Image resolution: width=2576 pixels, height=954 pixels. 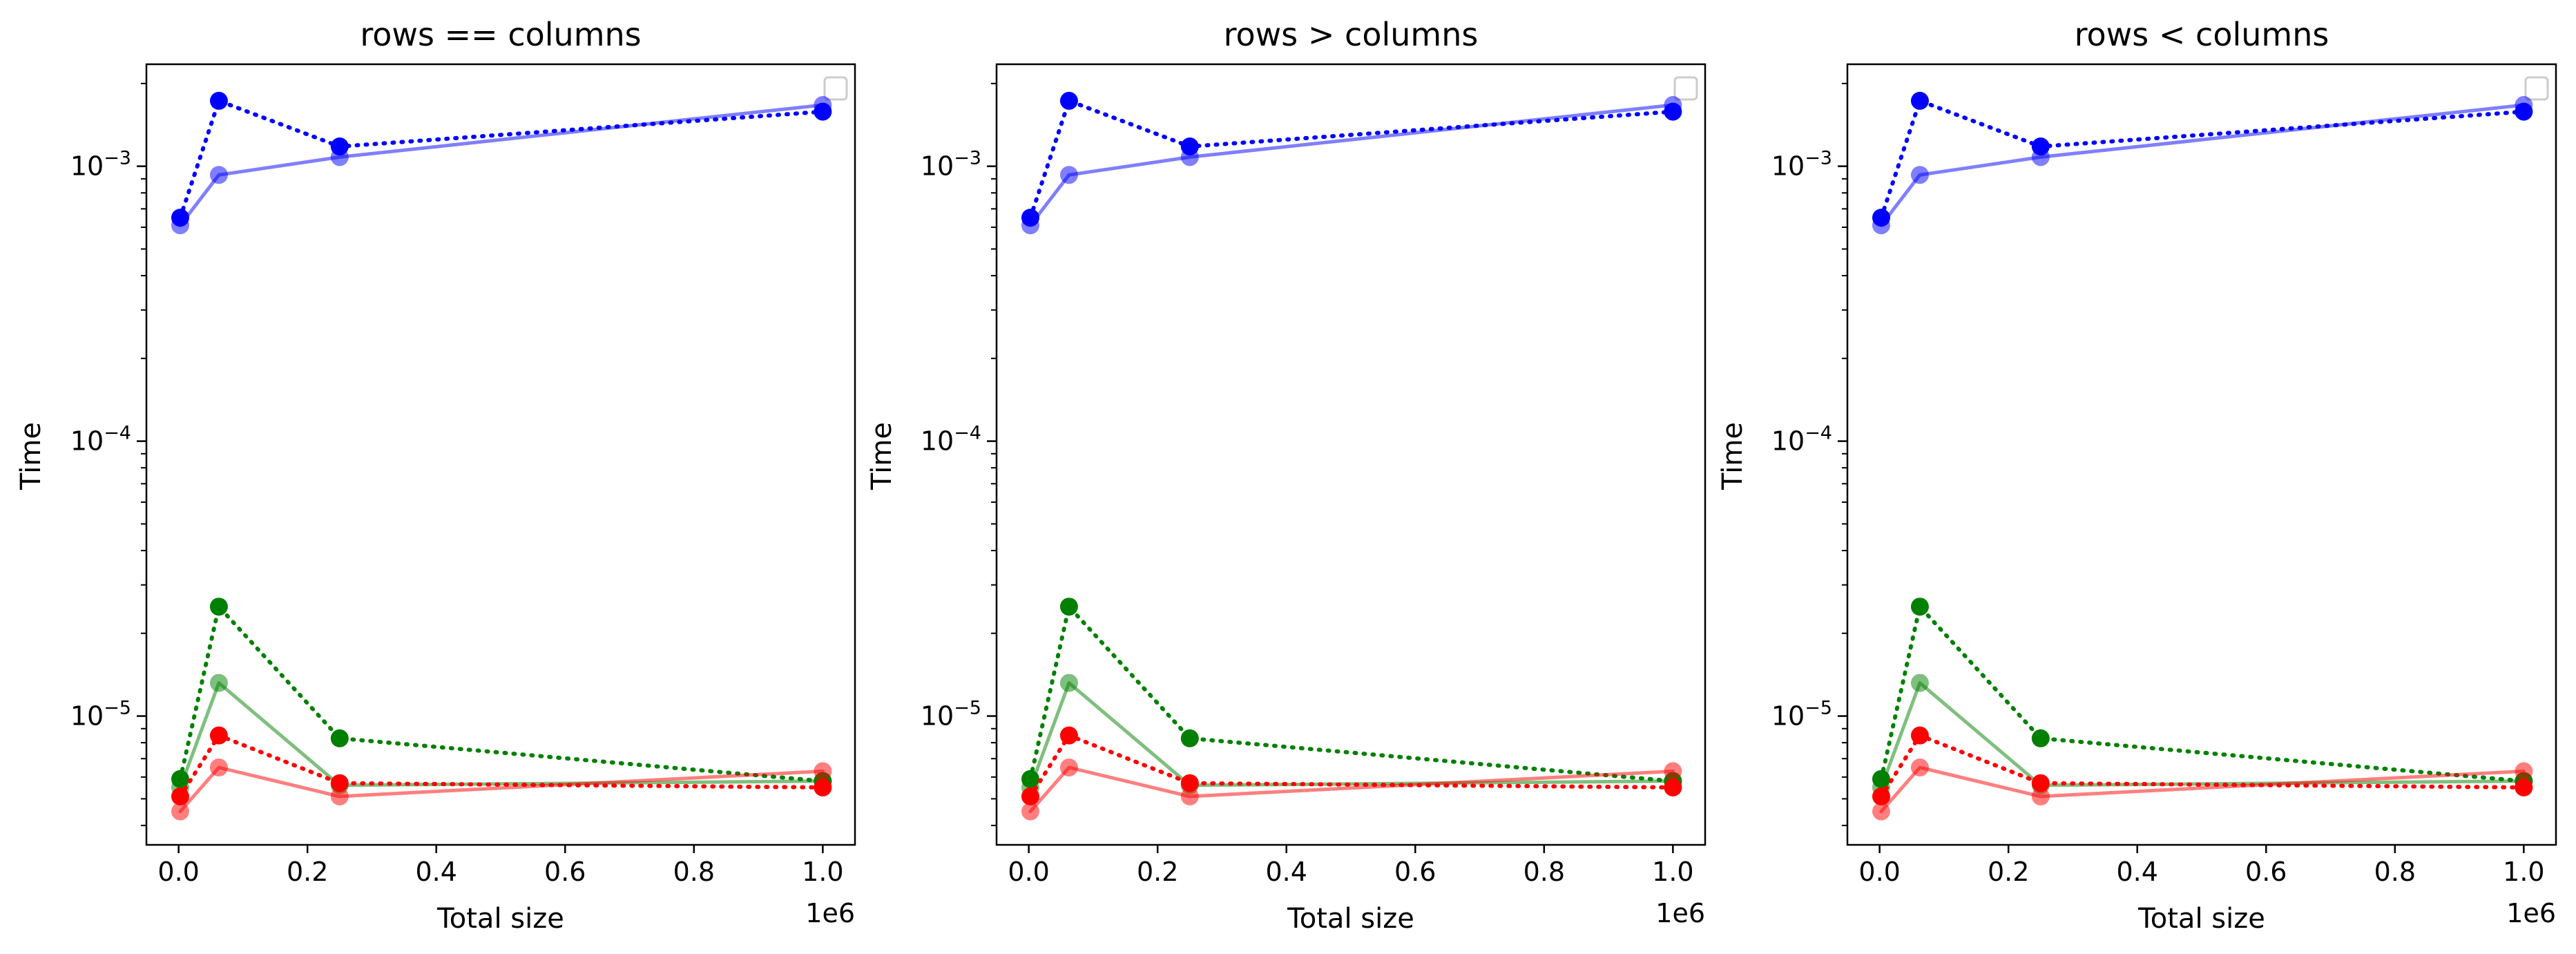 What do you see at coordinates (2202, 34) in the screenshot?
I see `subplot-title: rows < columns` at bounding box center [2202, 34].